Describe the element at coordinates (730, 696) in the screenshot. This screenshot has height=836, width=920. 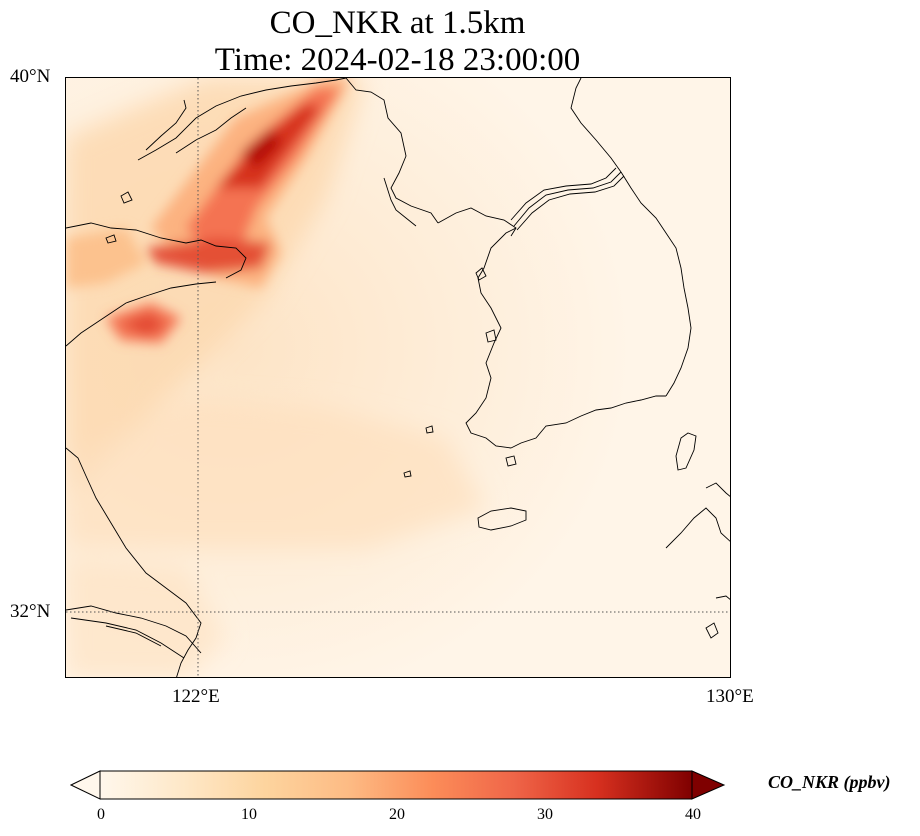
I see `lon-tick-130E: 130°E` at that location.